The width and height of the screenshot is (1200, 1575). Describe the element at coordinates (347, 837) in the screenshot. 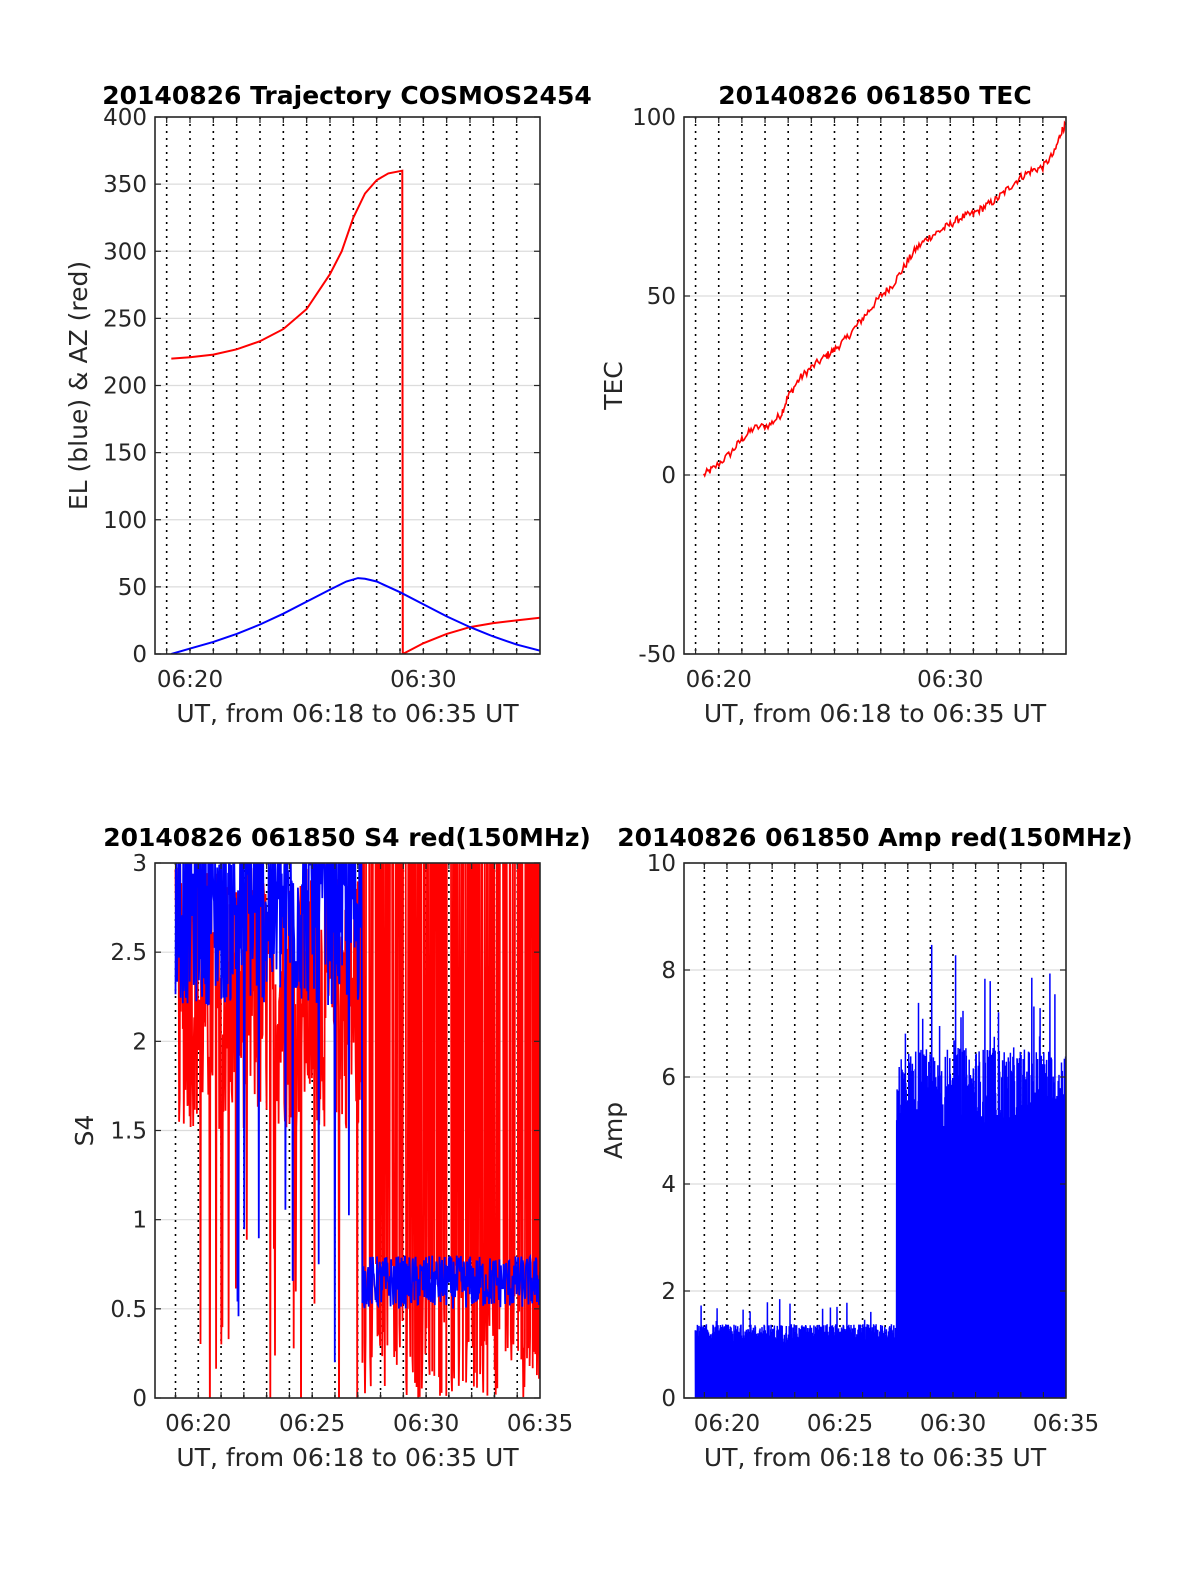

I see `chart-title: 20140826 061850 S4 red(150MHz)` at that location.